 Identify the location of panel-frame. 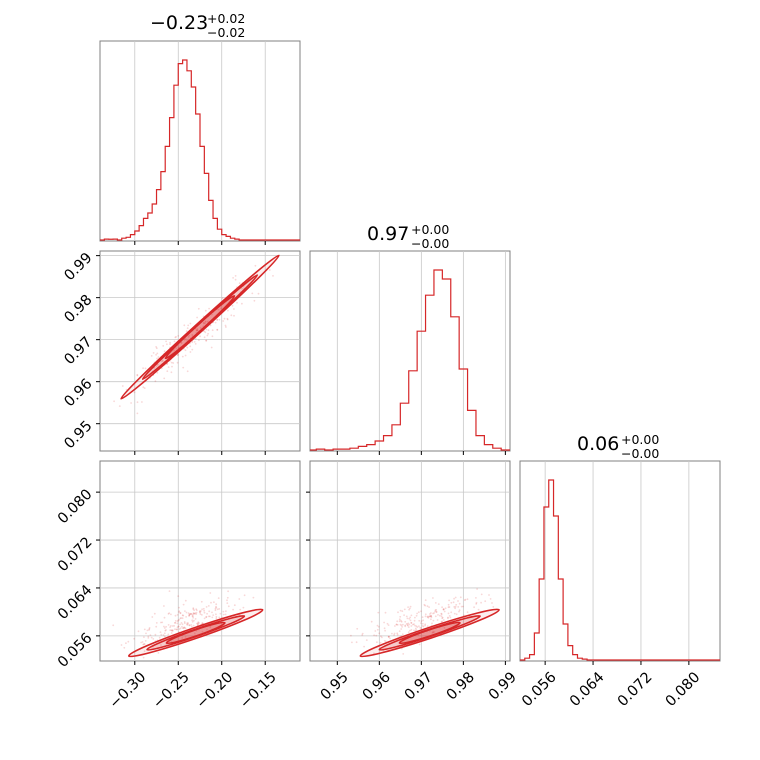
(200, 351).